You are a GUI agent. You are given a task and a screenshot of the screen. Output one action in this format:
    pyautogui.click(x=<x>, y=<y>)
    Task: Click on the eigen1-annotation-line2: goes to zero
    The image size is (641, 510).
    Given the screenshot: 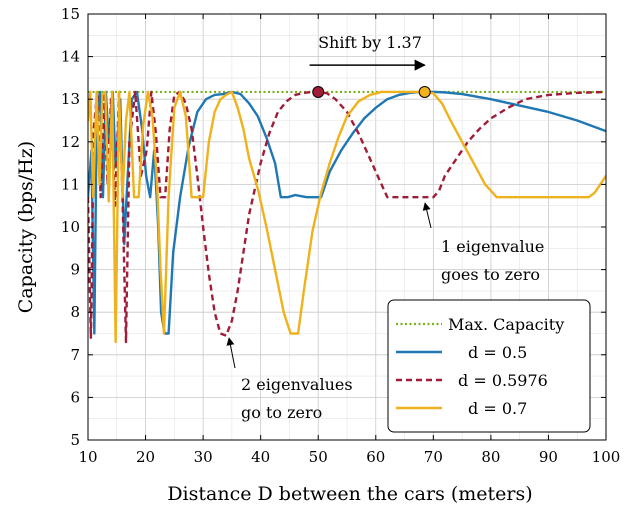 What is the action you would take?
    pyautogui.click(x=490, y=274)
    